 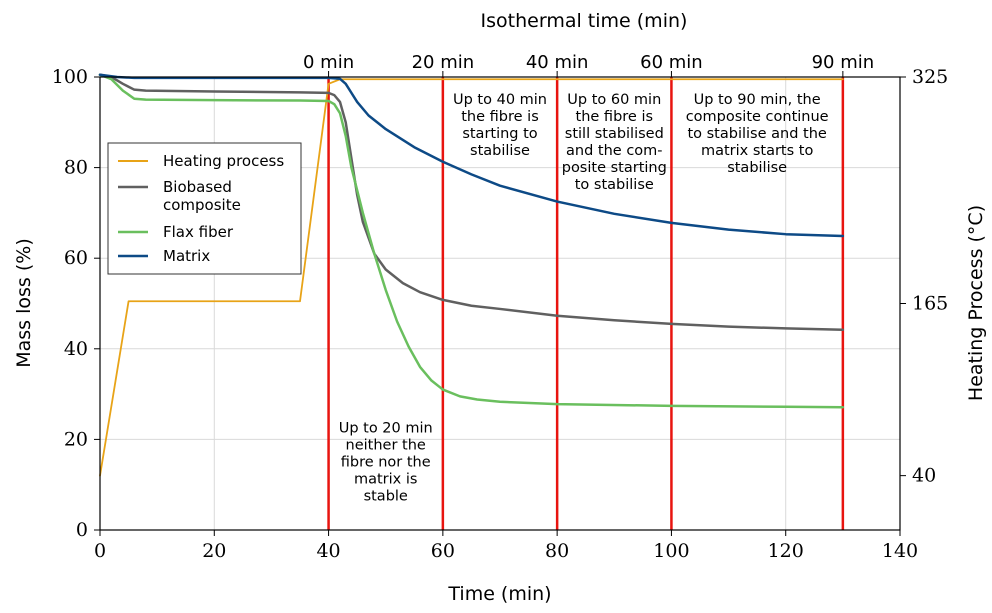 I want to click on top-tick-label: 0 min, so click(x=328, y=62).